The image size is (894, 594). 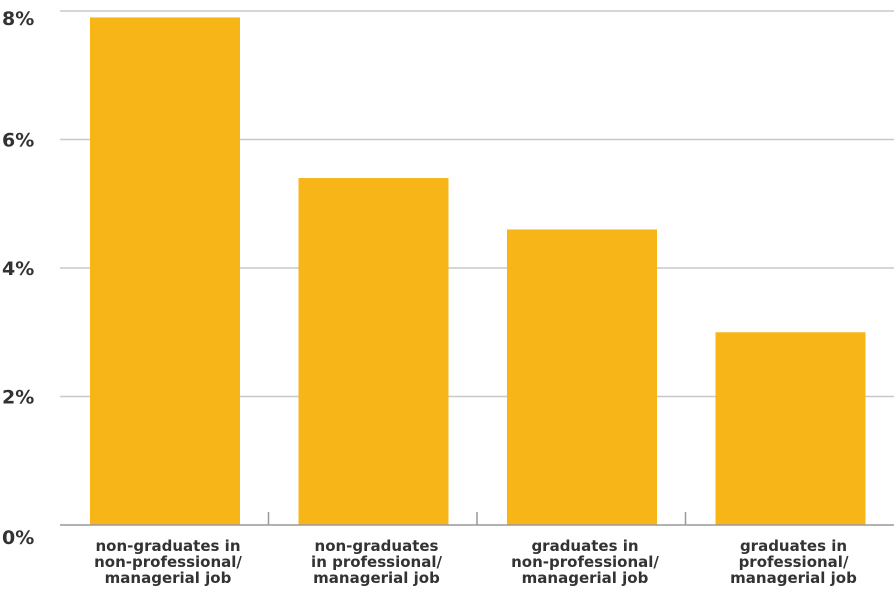 What do you see at coordinates (18, 269) in the screenshot?
I see `y-tick-label: 4%` at bounding box center [18, 269].